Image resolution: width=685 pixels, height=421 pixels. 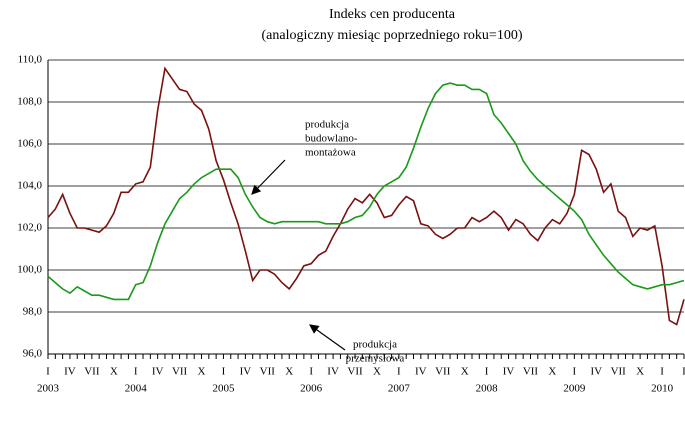 I want to click on year-label: 2008, so click(x=487, y=389).